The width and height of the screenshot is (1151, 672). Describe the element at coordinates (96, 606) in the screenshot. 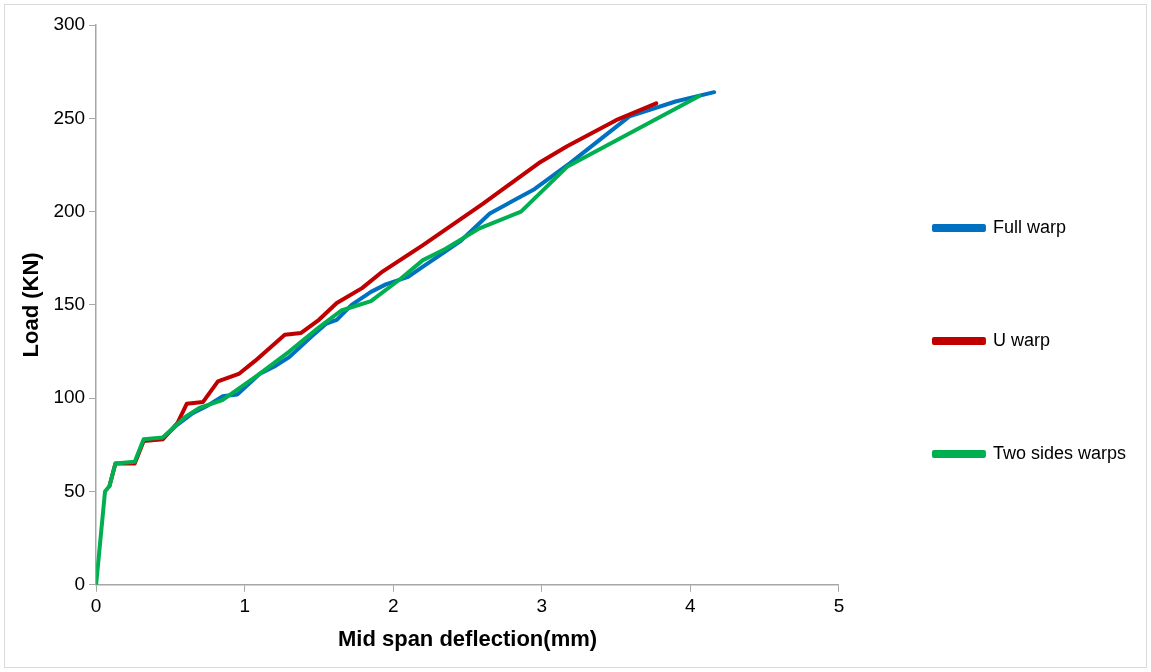

I see `x-tick-label: 0` at that location.